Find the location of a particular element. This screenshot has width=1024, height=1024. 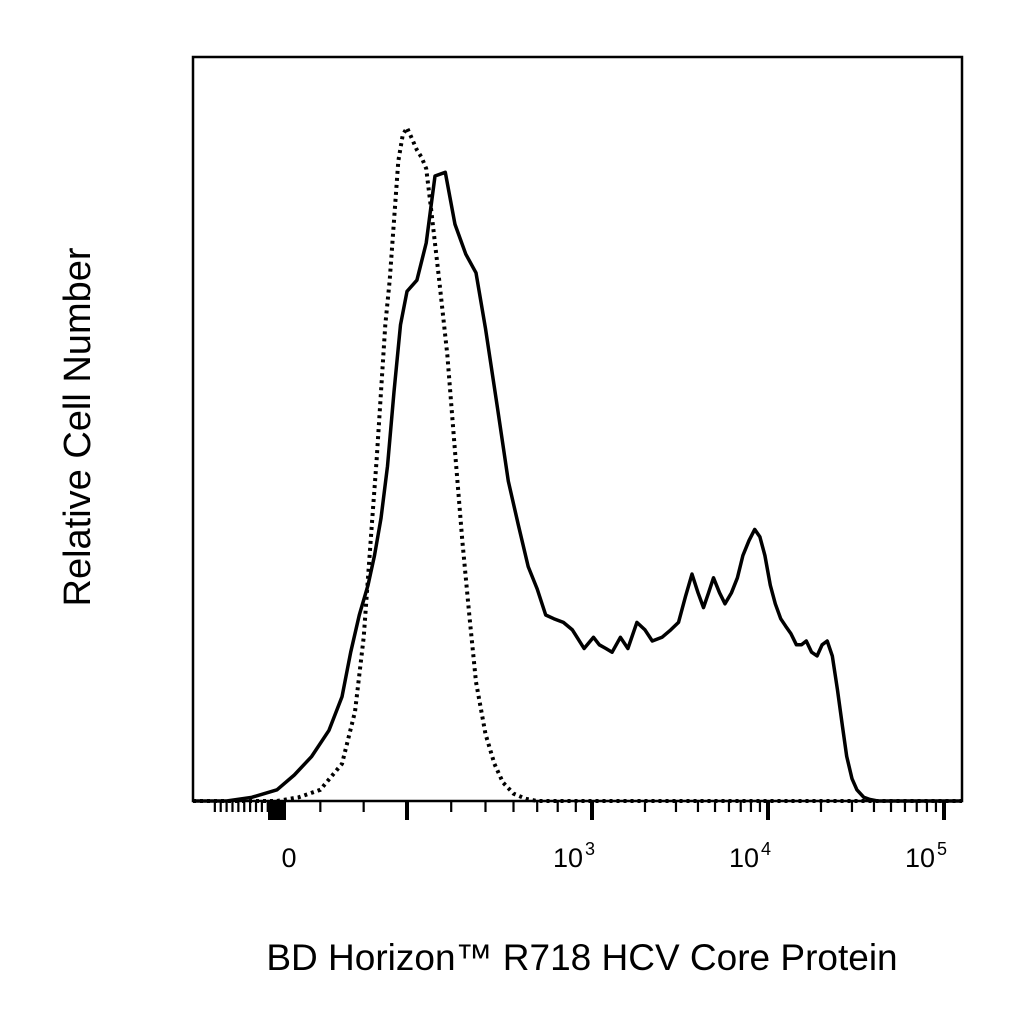

zero-marker is located at coordinates (277, 810).